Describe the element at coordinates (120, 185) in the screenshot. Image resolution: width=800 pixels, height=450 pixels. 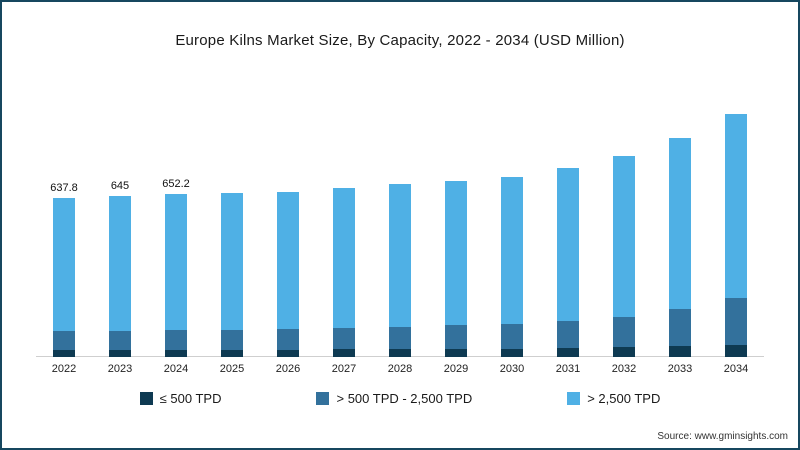
I see `bar-value-label: 645` at that location.